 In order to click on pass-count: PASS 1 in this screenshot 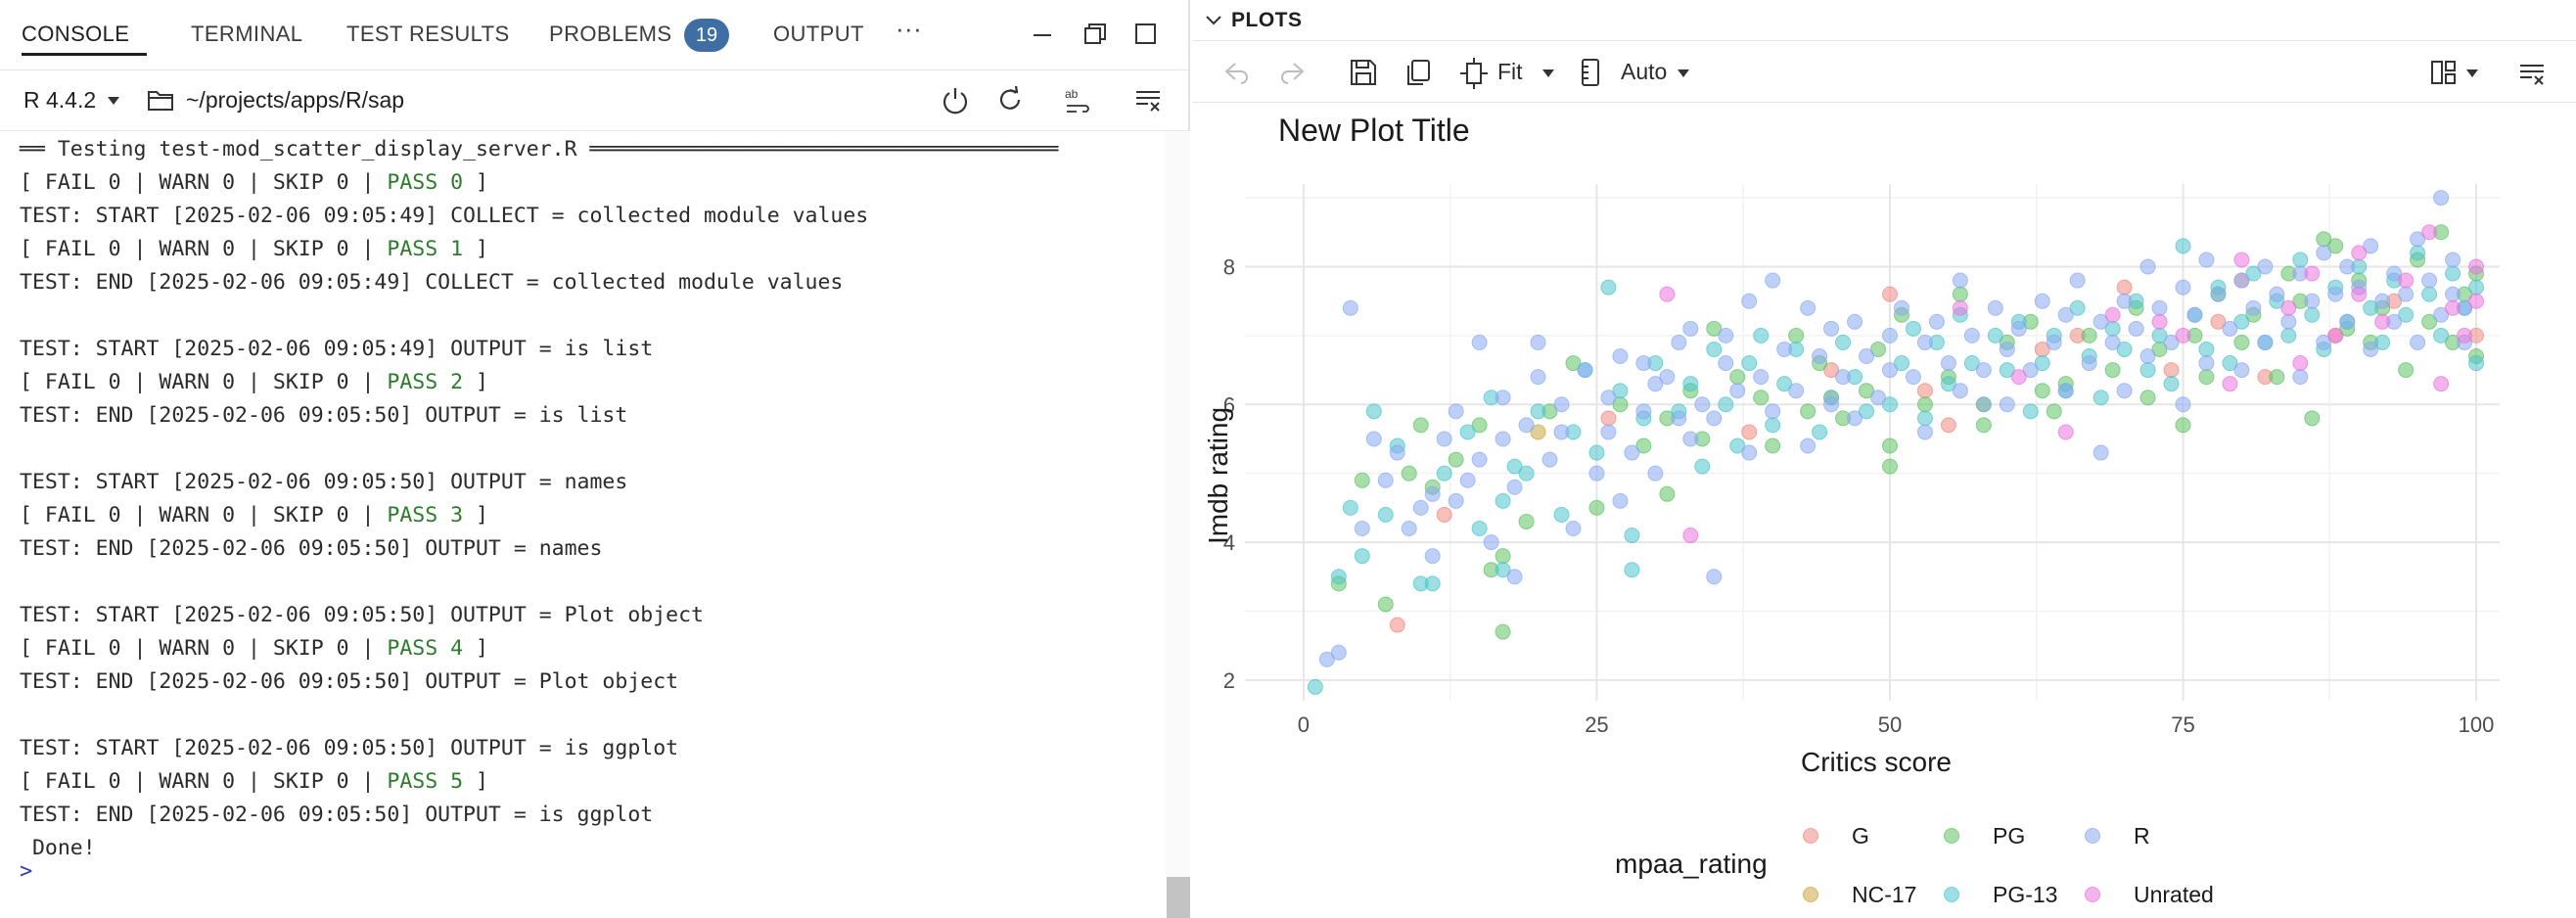, I will do `click(426, 249)`.